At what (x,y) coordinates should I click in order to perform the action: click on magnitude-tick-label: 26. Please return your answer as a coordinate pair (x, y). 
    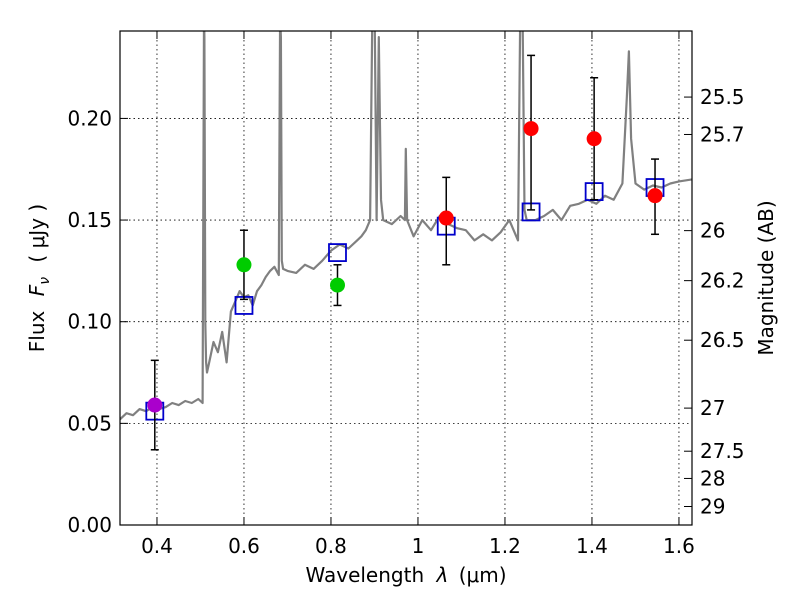
    Looking at the image, I should click on (712, 231).